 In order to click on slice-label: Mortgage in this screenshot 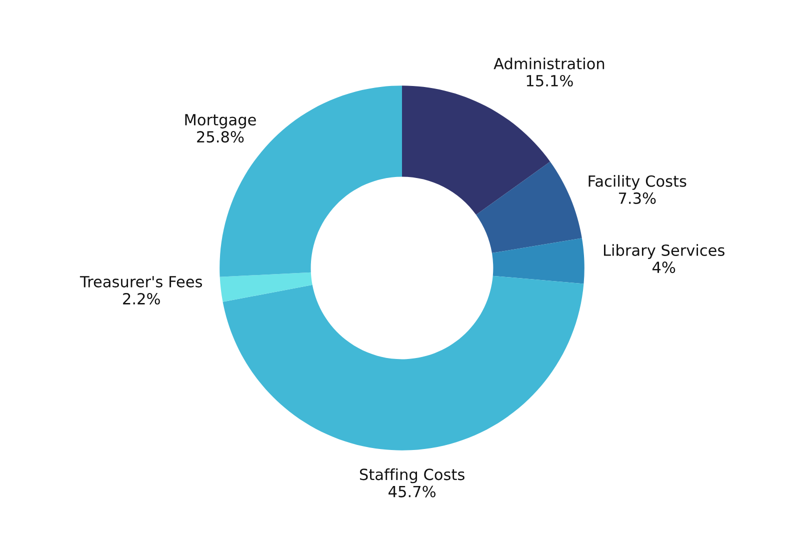, I will do `click(220, 121)`.